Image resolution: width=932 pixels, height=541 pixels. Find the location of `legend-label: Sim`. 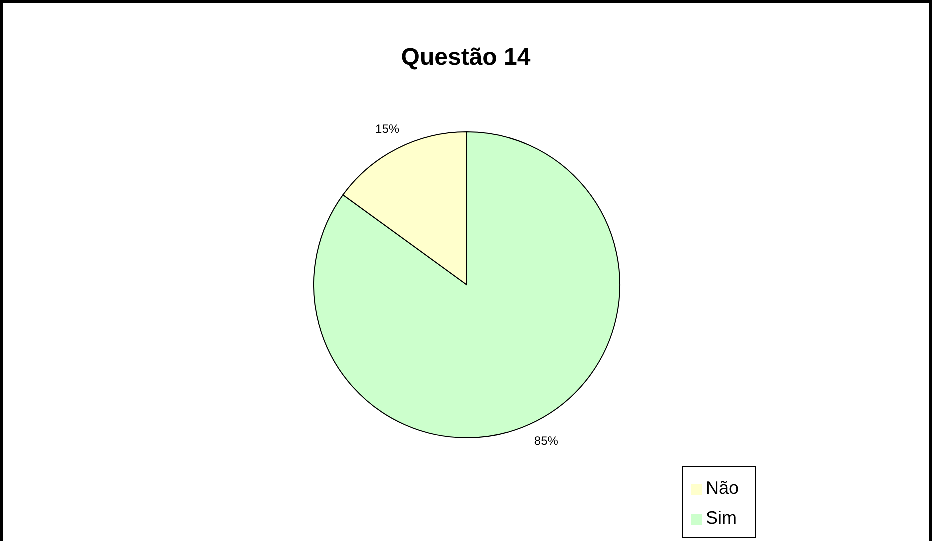

legend-label: Sim is located at coordinates (721, 518).